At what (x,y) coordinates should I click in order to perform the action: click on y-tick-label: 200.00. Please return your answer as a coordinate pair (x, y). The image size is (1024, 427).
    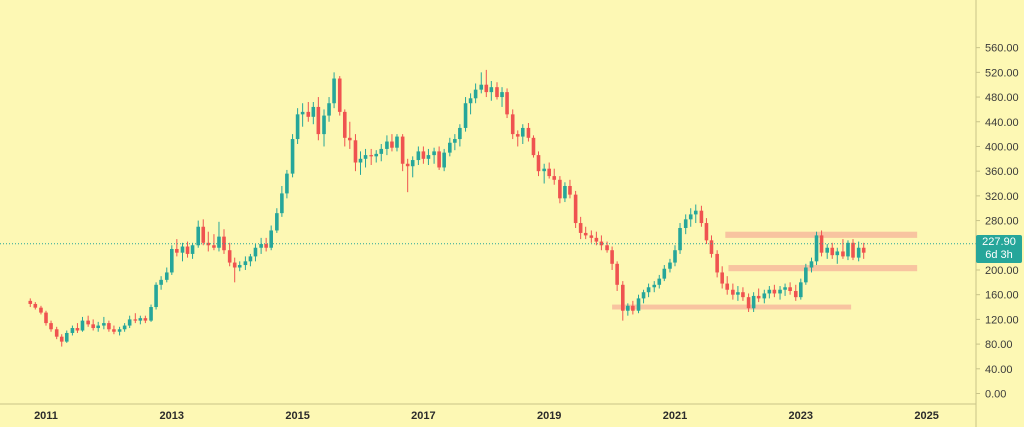
    Looking at the image, I should click on (1002, 271).